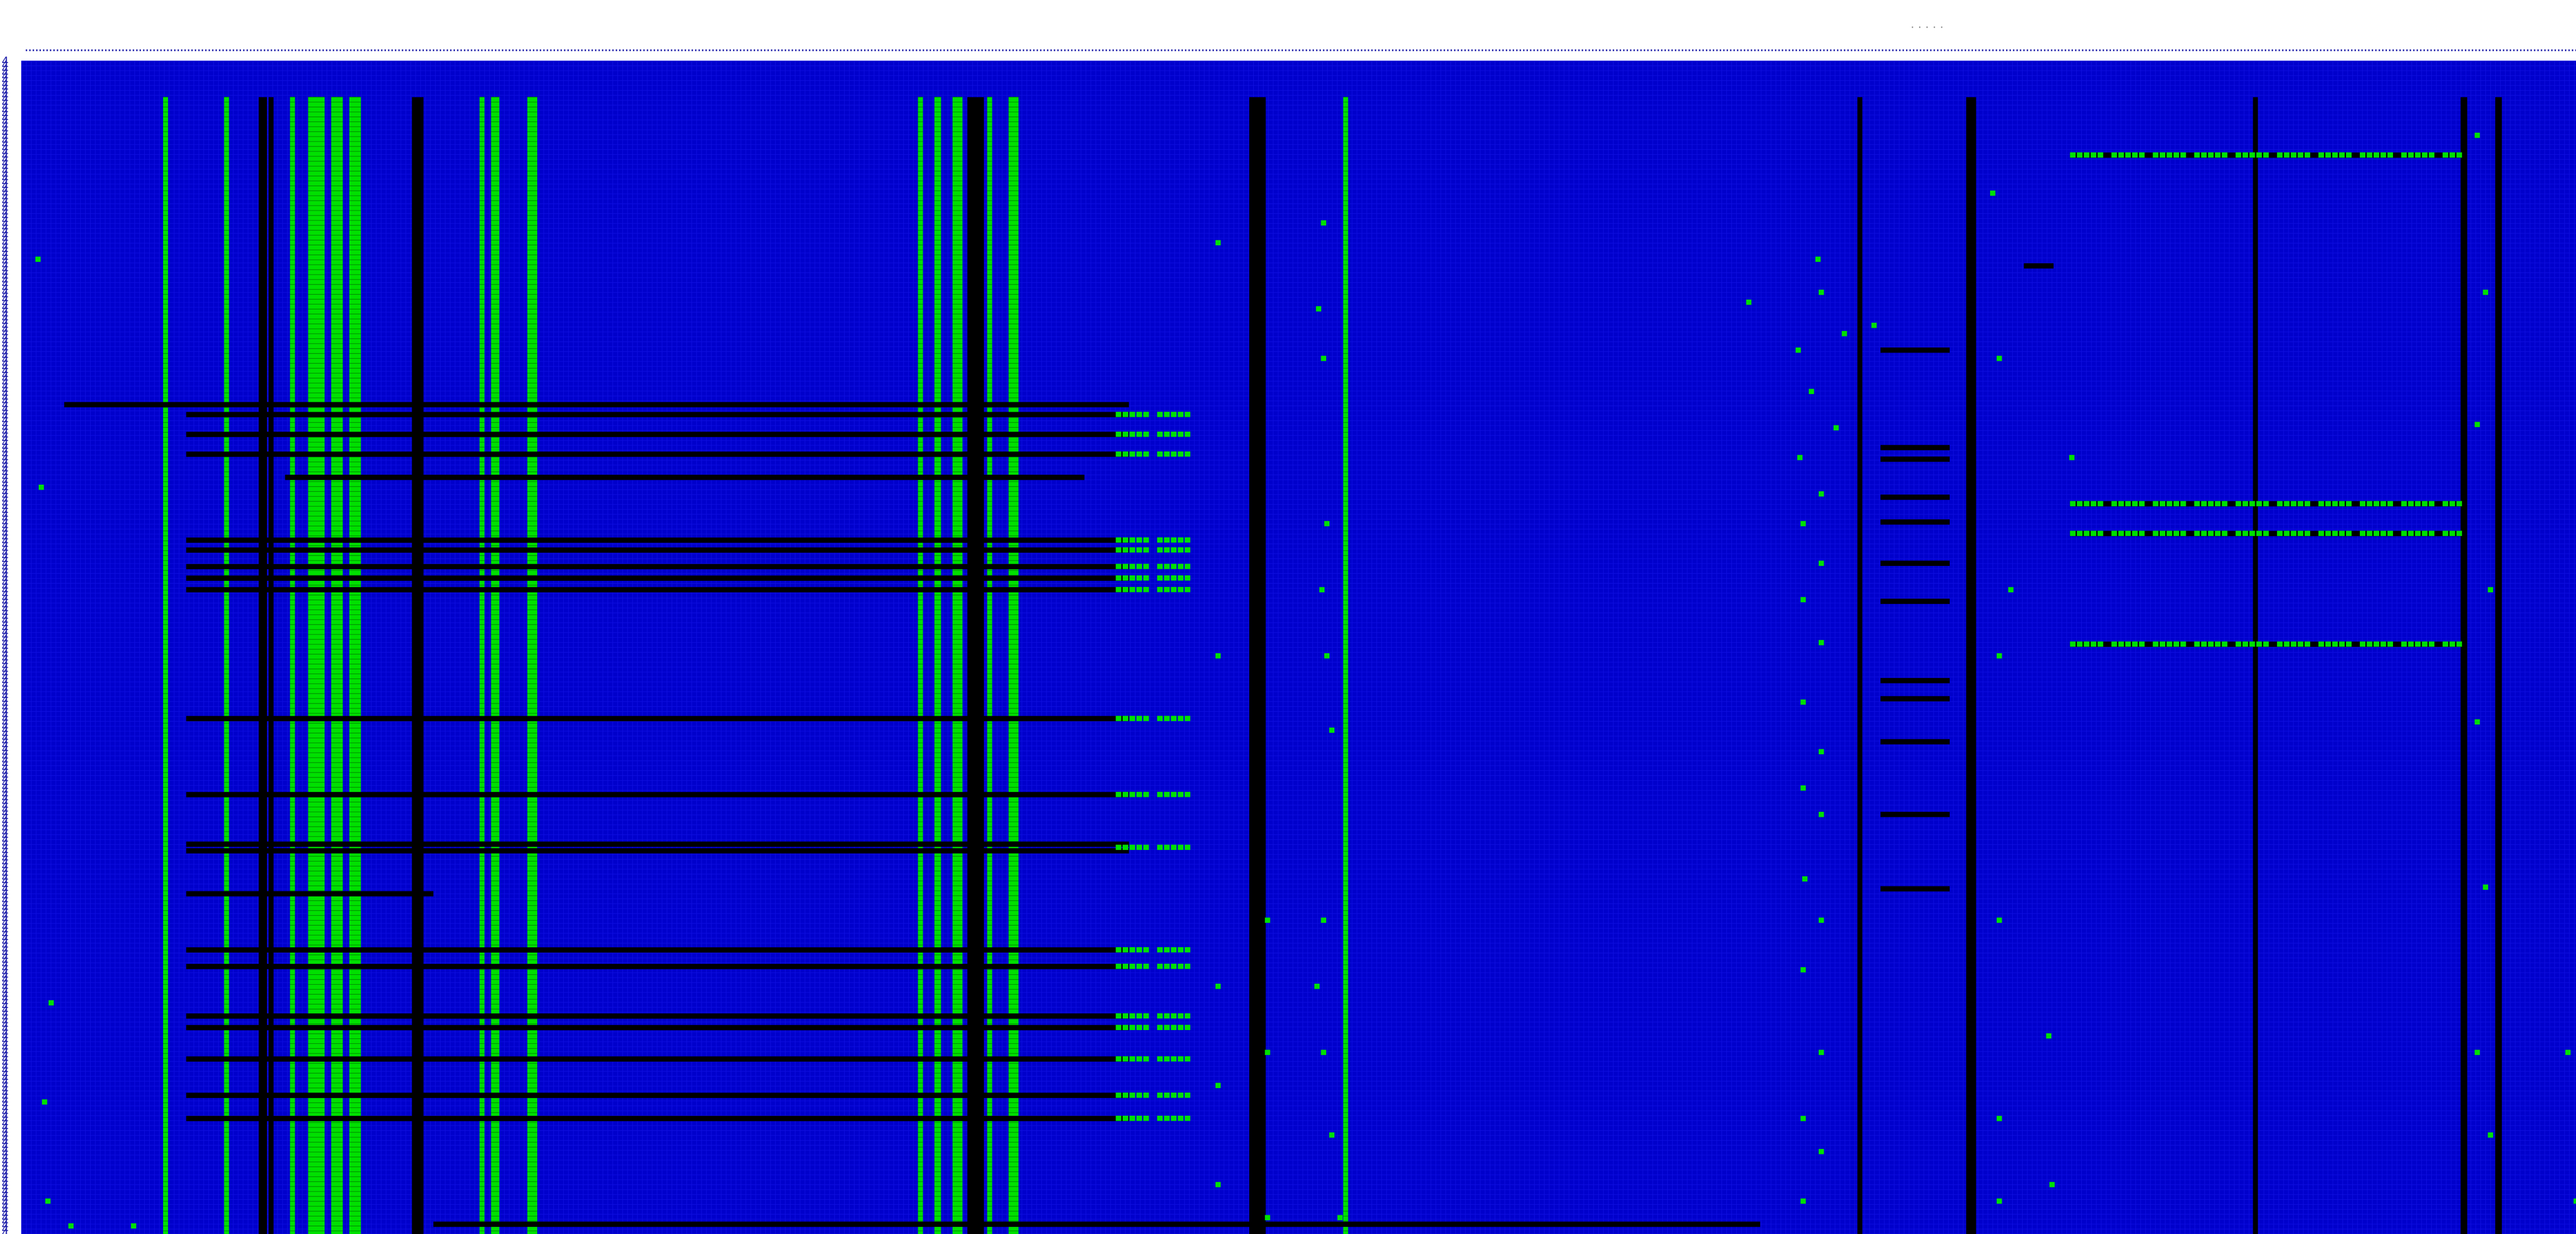 Image resolution: width=2576 pixels, height=1234 pixels. Describe the element at coordinates (1153, 950) in the screenshot. I see `row-present-block` at that location.